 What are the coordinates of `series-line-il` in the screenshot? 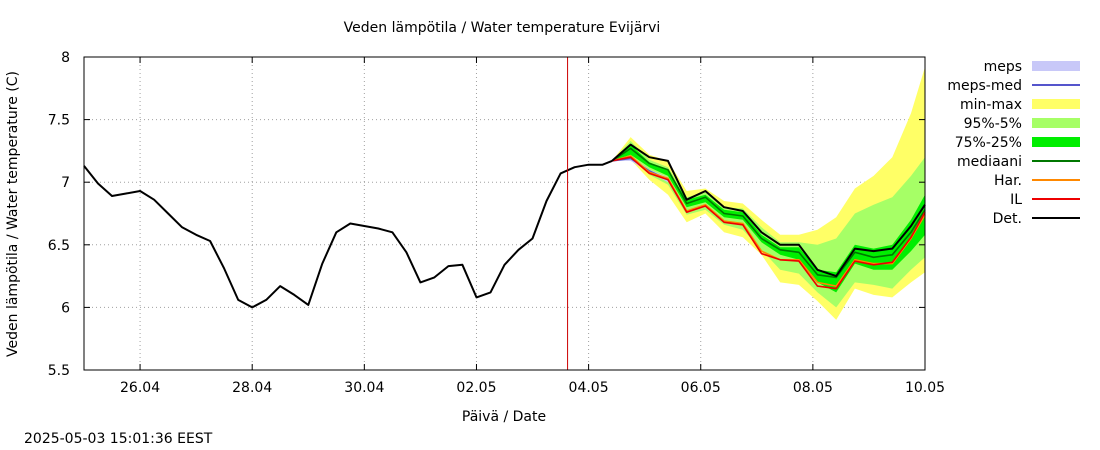 It's located at (768, 223).